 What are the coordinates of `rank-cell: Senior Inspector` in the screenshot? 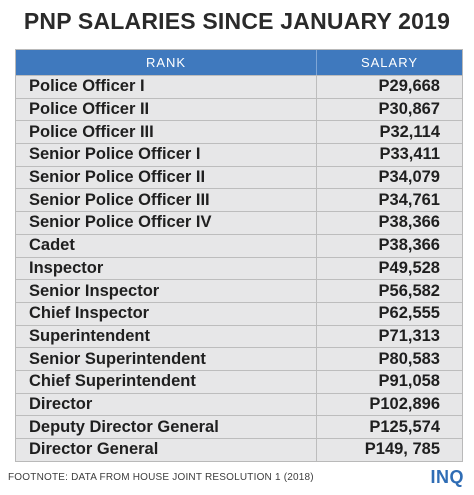 It's located at (166, 291).